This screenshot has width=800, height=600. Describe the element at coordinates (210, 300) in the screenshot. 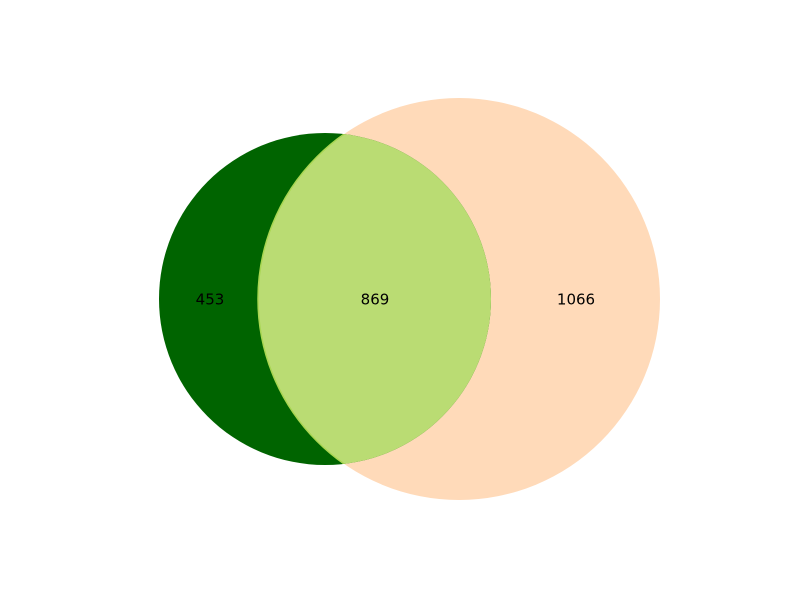

I see `only-a-count: 453` at that location.